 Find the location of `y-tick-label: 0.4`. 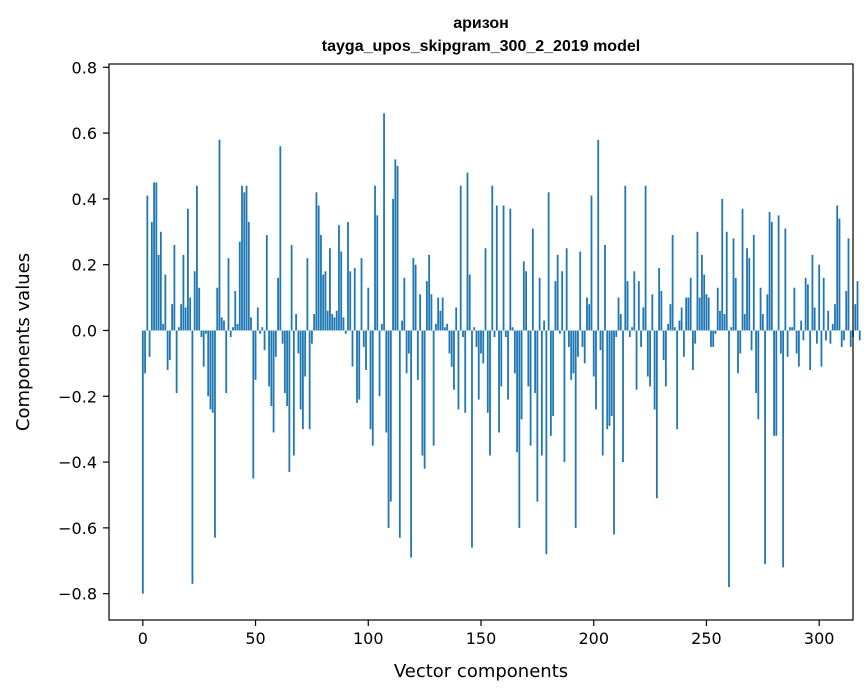

y-tick-label: 0.4 is located at coordinates (84, 199).